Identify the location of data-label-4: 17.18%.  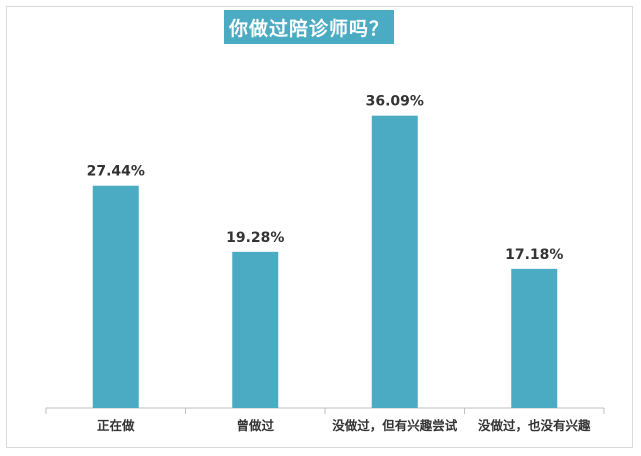
(534, 255).